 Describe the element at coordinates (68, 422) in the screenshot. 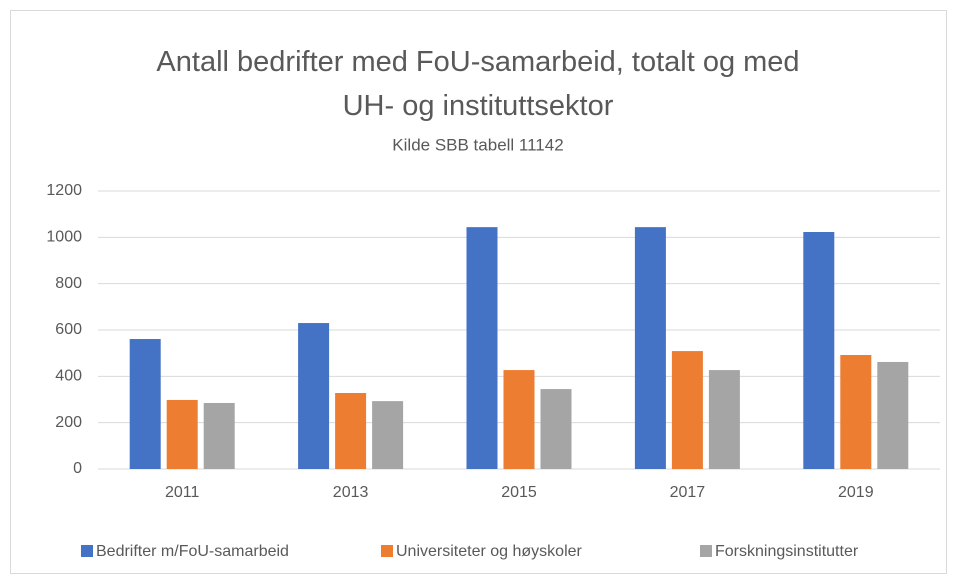

I see `y-tick-label: 200` at that location.